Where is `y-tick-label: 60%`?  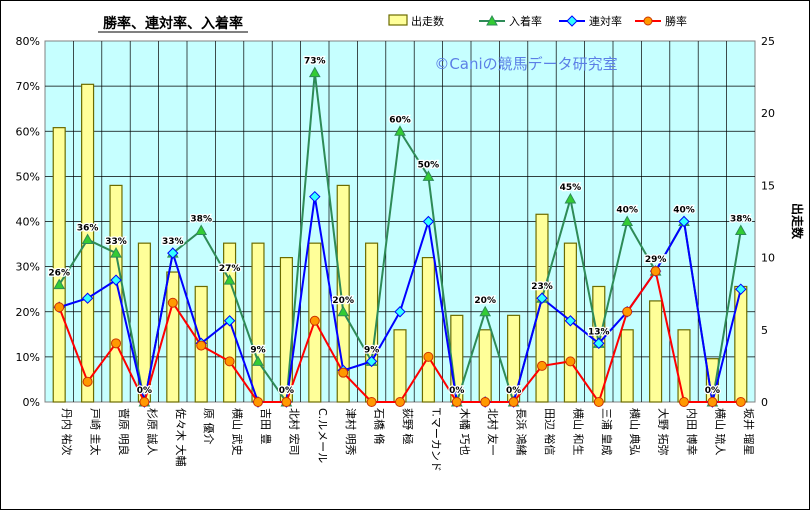
y-tick-label: 60% is located at coordinates (28, 131).